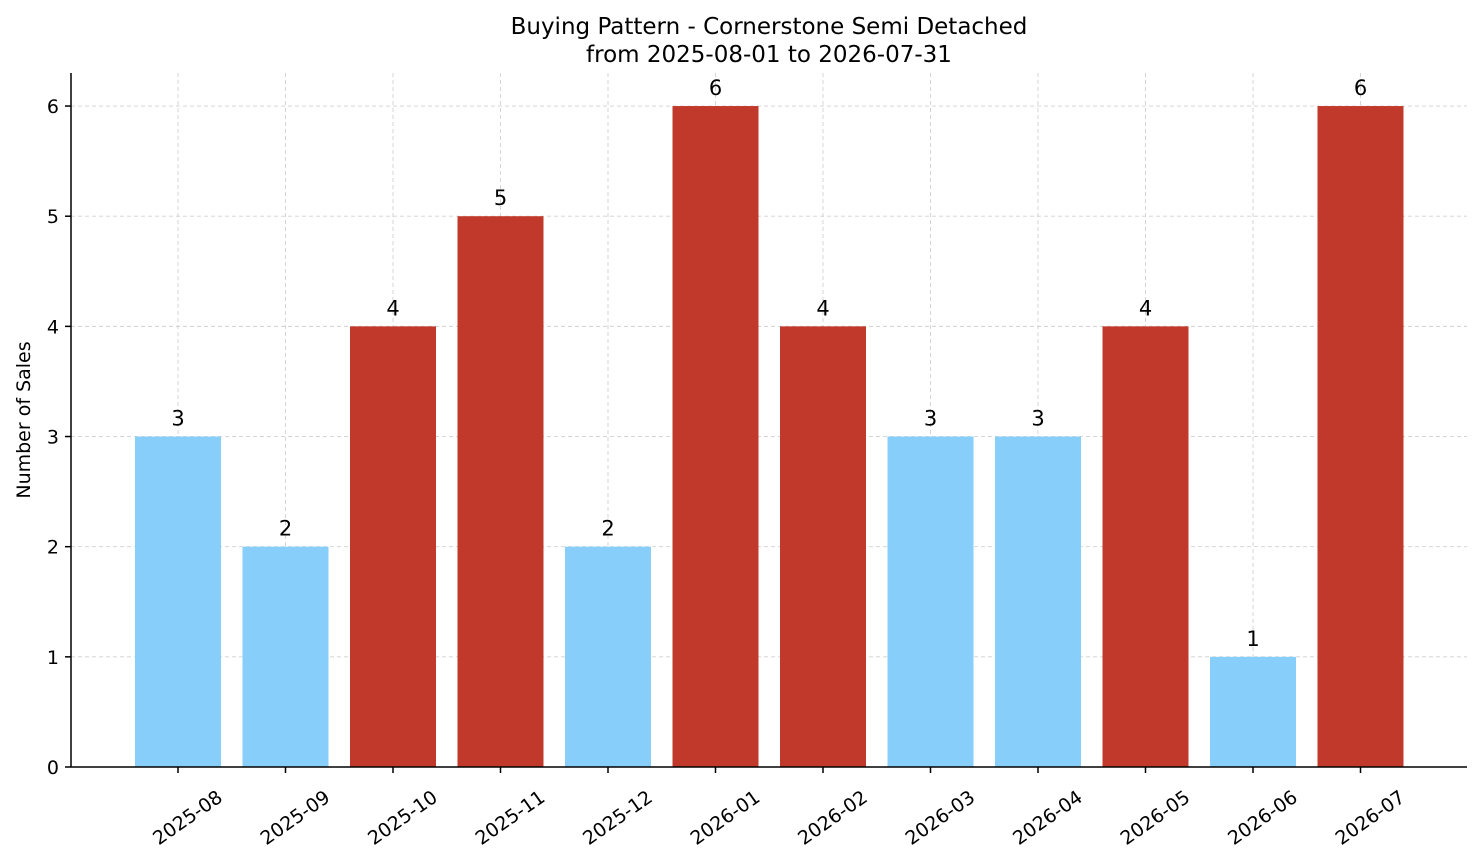 The image size is (1481, 863). I want to click on y-tick-label: 3, so click(53, 438).